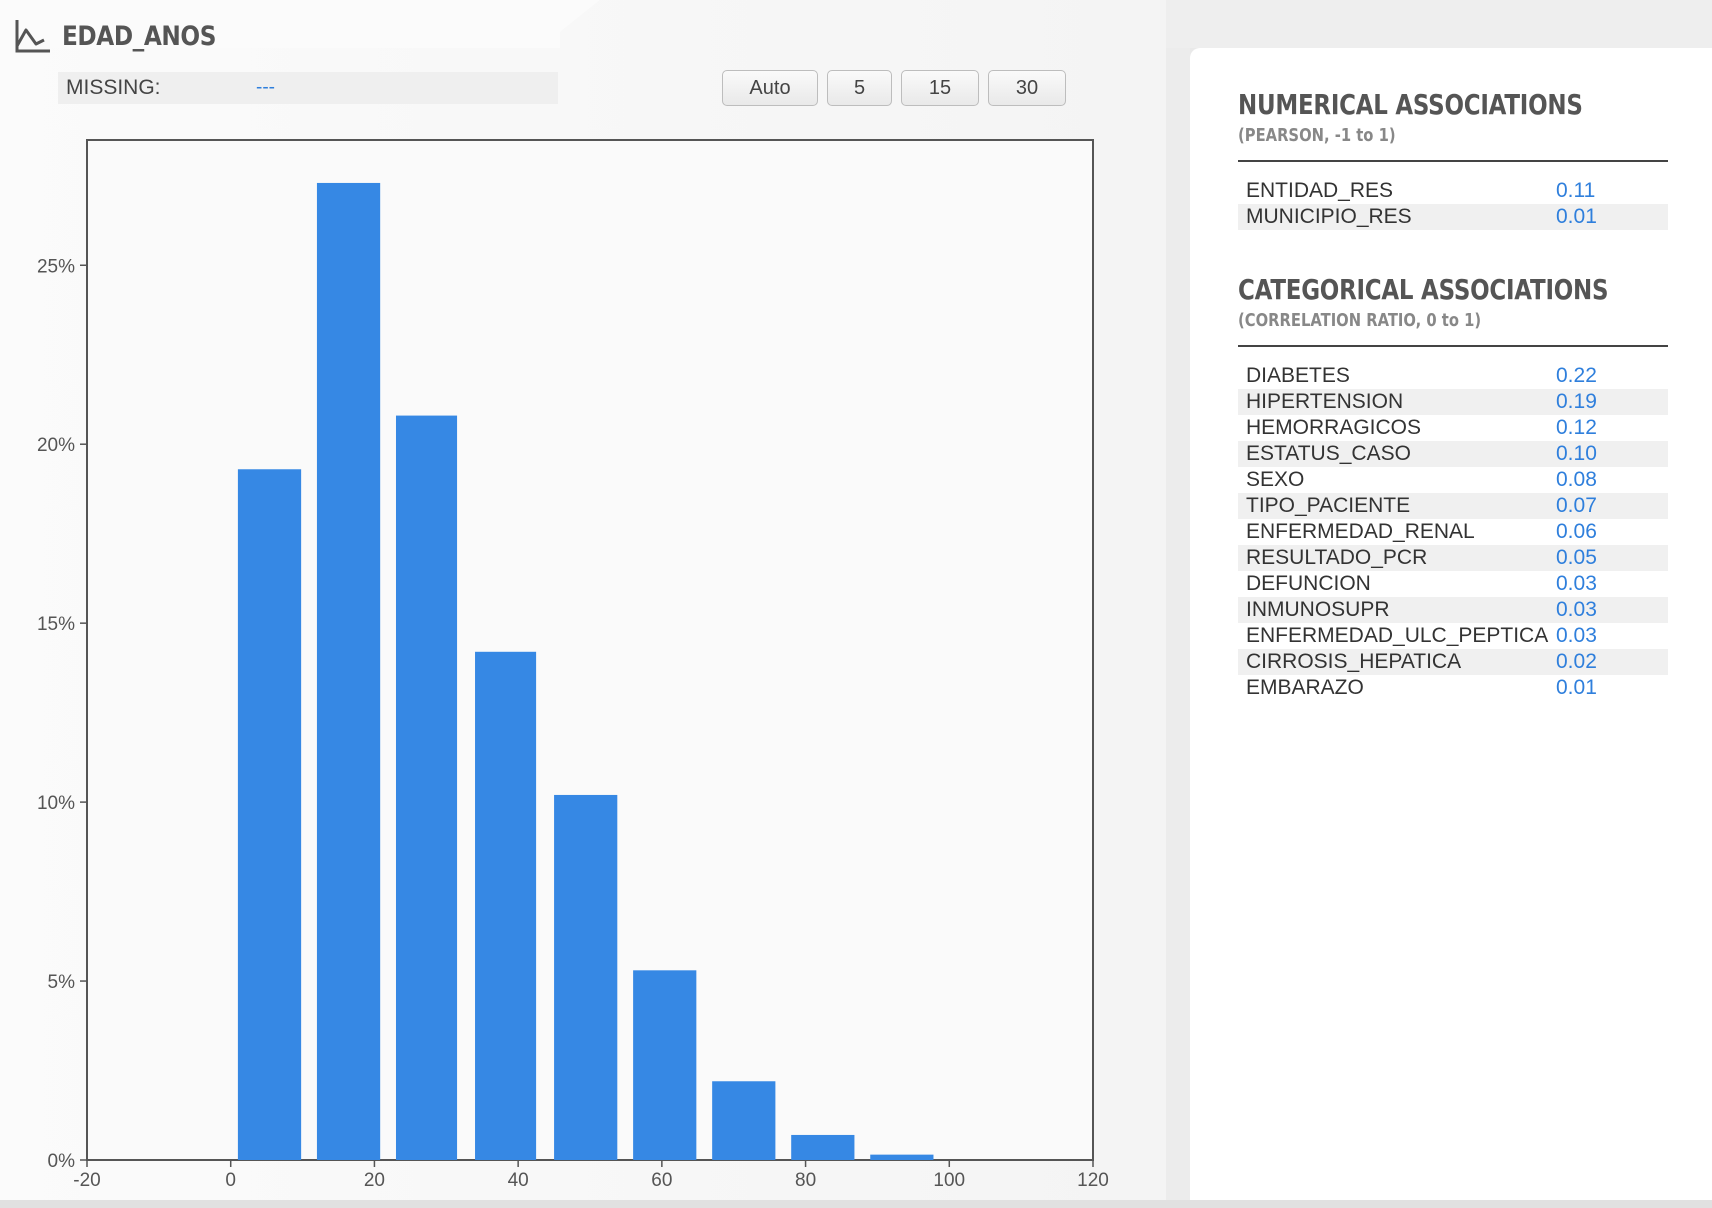 This screenshot has width=1712, height=1208. What do you see at coordinates (1328, 505) in the screenshot?
I see `association-name: TIPO_PACIENTE` at bounding box center [1328, 505].